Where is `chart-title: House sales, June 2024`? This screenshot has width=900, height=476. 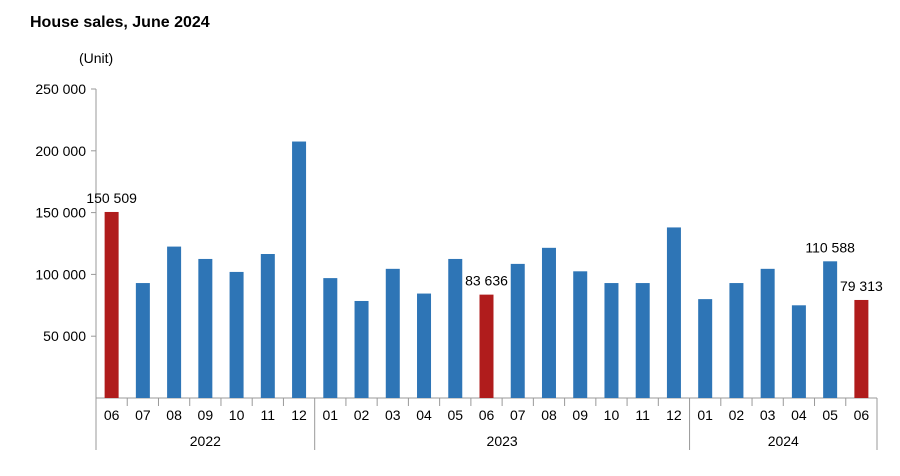
chart-title: House sales, June 2024 is located at coordinates (120, 22).